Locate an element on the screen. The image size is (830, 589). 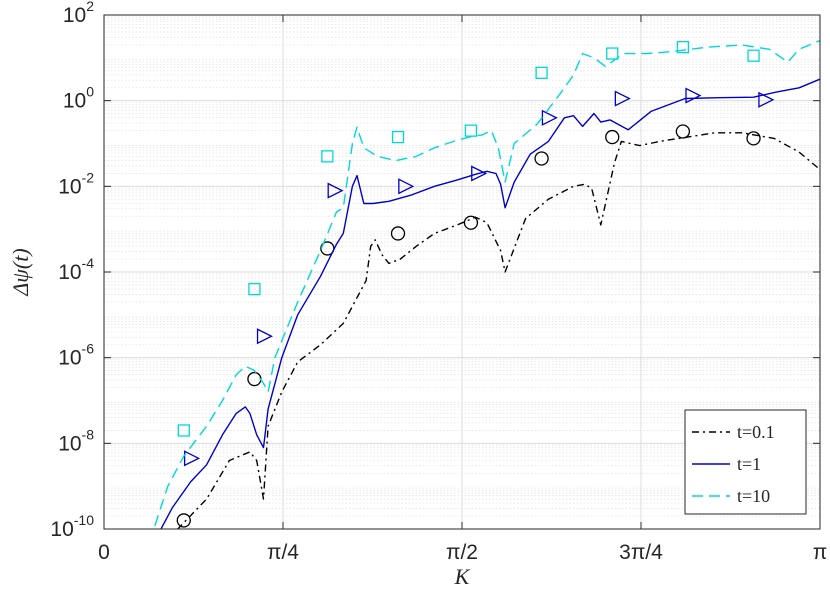
x-tick-label: π is located at coordinates (820, 552).